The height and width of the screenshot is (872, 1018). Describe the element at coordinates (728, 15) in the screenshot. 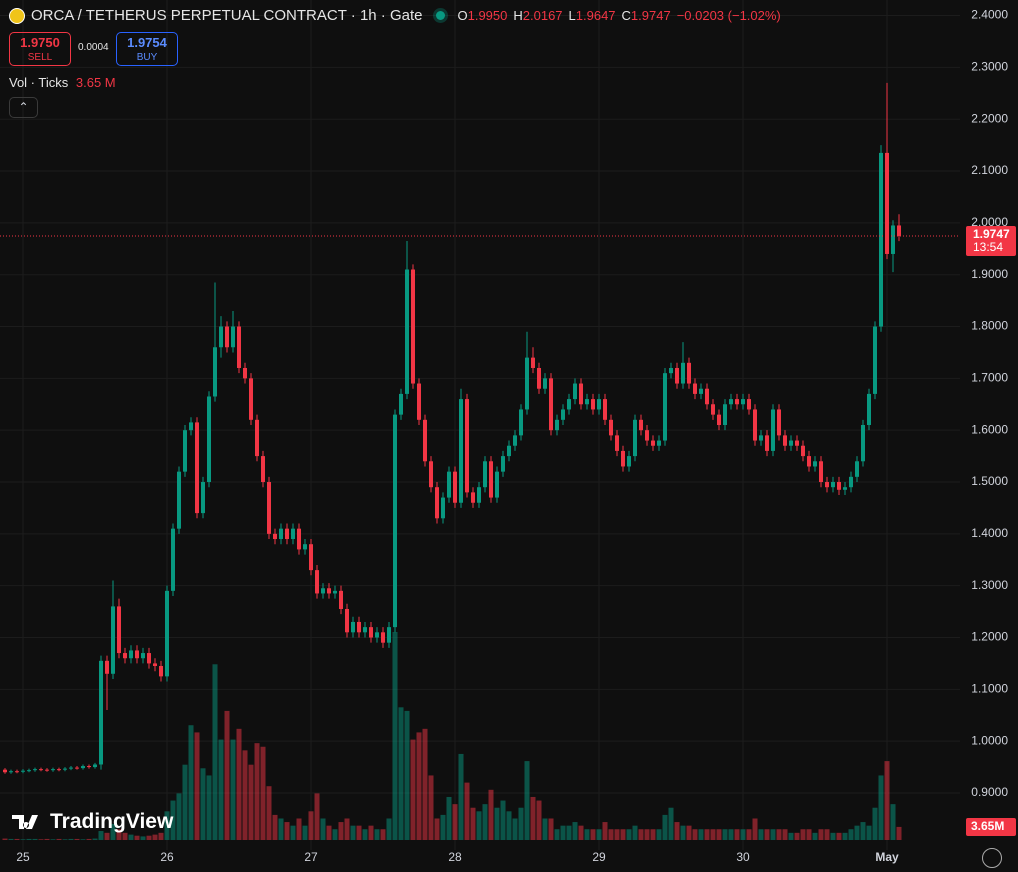

I see `ohlc-change: −0.0203 (−1.02%)` at that location.